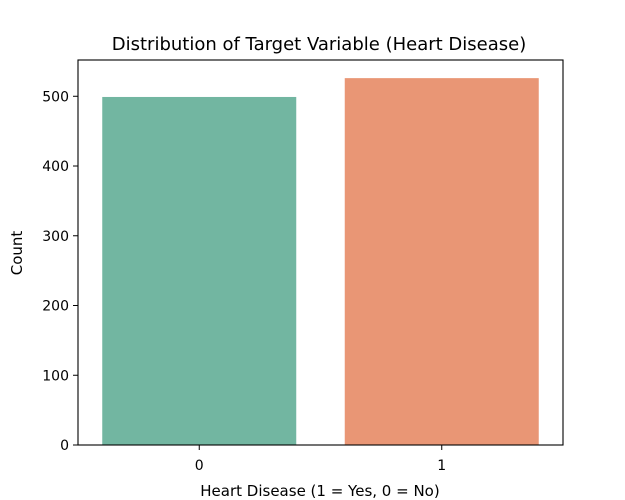 The image size is (625, 500). Describe the element at coordinates (55, 97) in the screenshot. I see `y-tick-label-500: 500` at that location.